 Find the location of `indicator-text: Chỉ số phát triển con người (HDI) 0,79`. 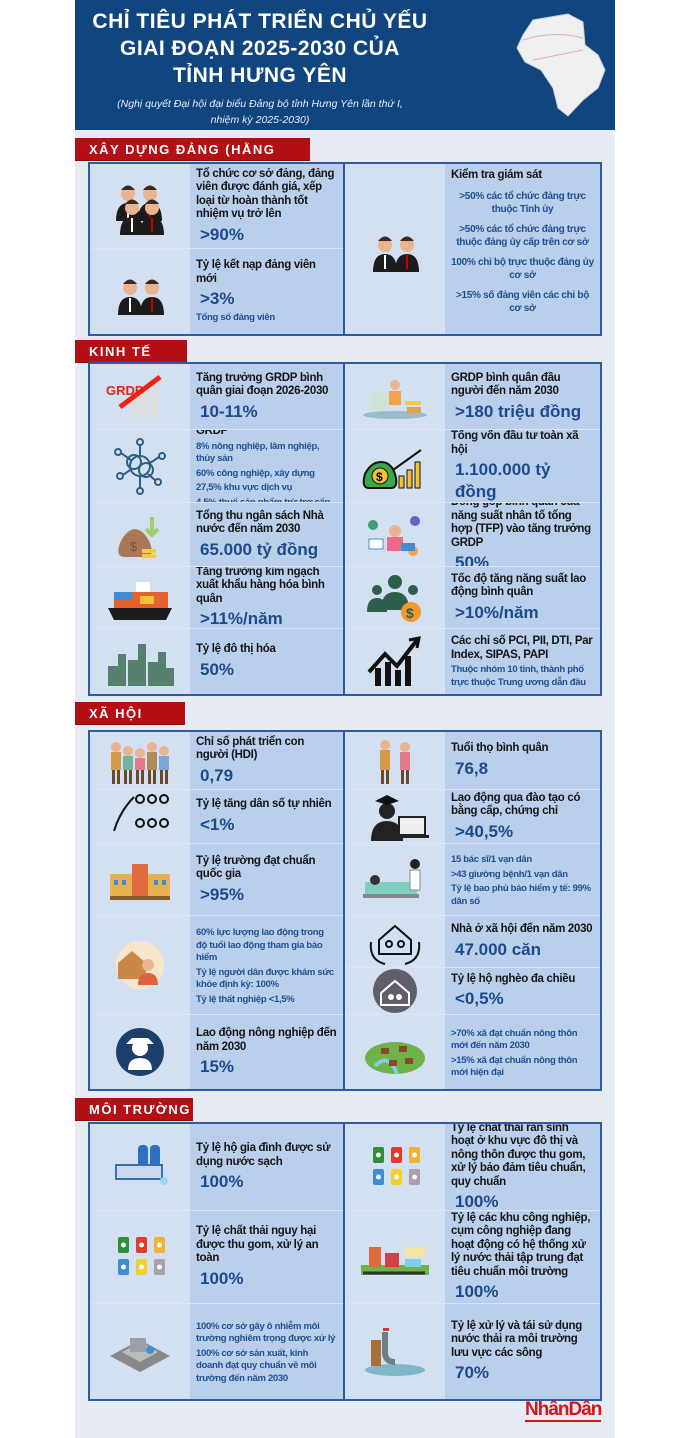

indicator-text: Chỉ số phát triển con người (HDI) 0,79 is located at coordinates (266, 760).